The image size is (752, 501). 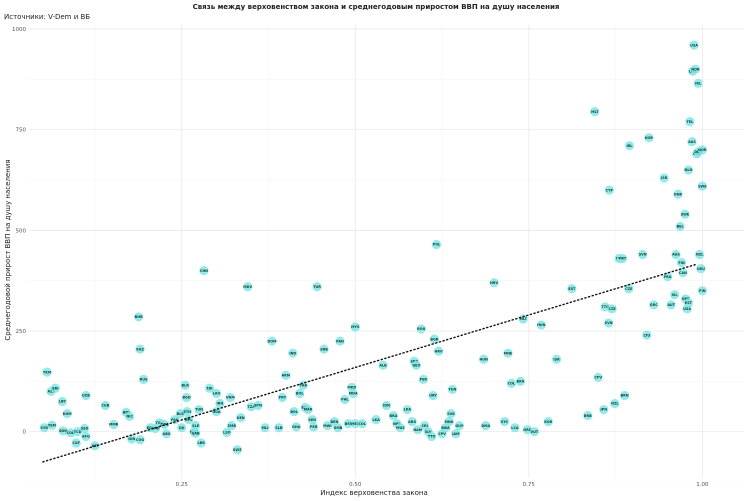 I want to click on data-point-label: HRV, so click(x=494, y=283).